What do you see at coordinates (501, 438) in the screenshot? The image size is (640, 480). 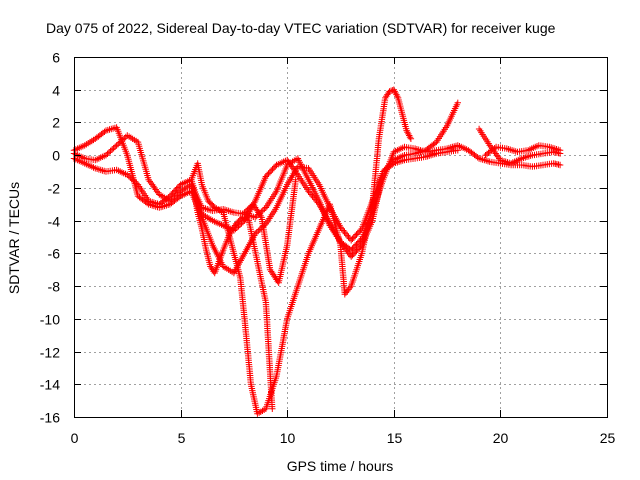 I see `x-tick-label: 20` at bounding box center [501, 438].